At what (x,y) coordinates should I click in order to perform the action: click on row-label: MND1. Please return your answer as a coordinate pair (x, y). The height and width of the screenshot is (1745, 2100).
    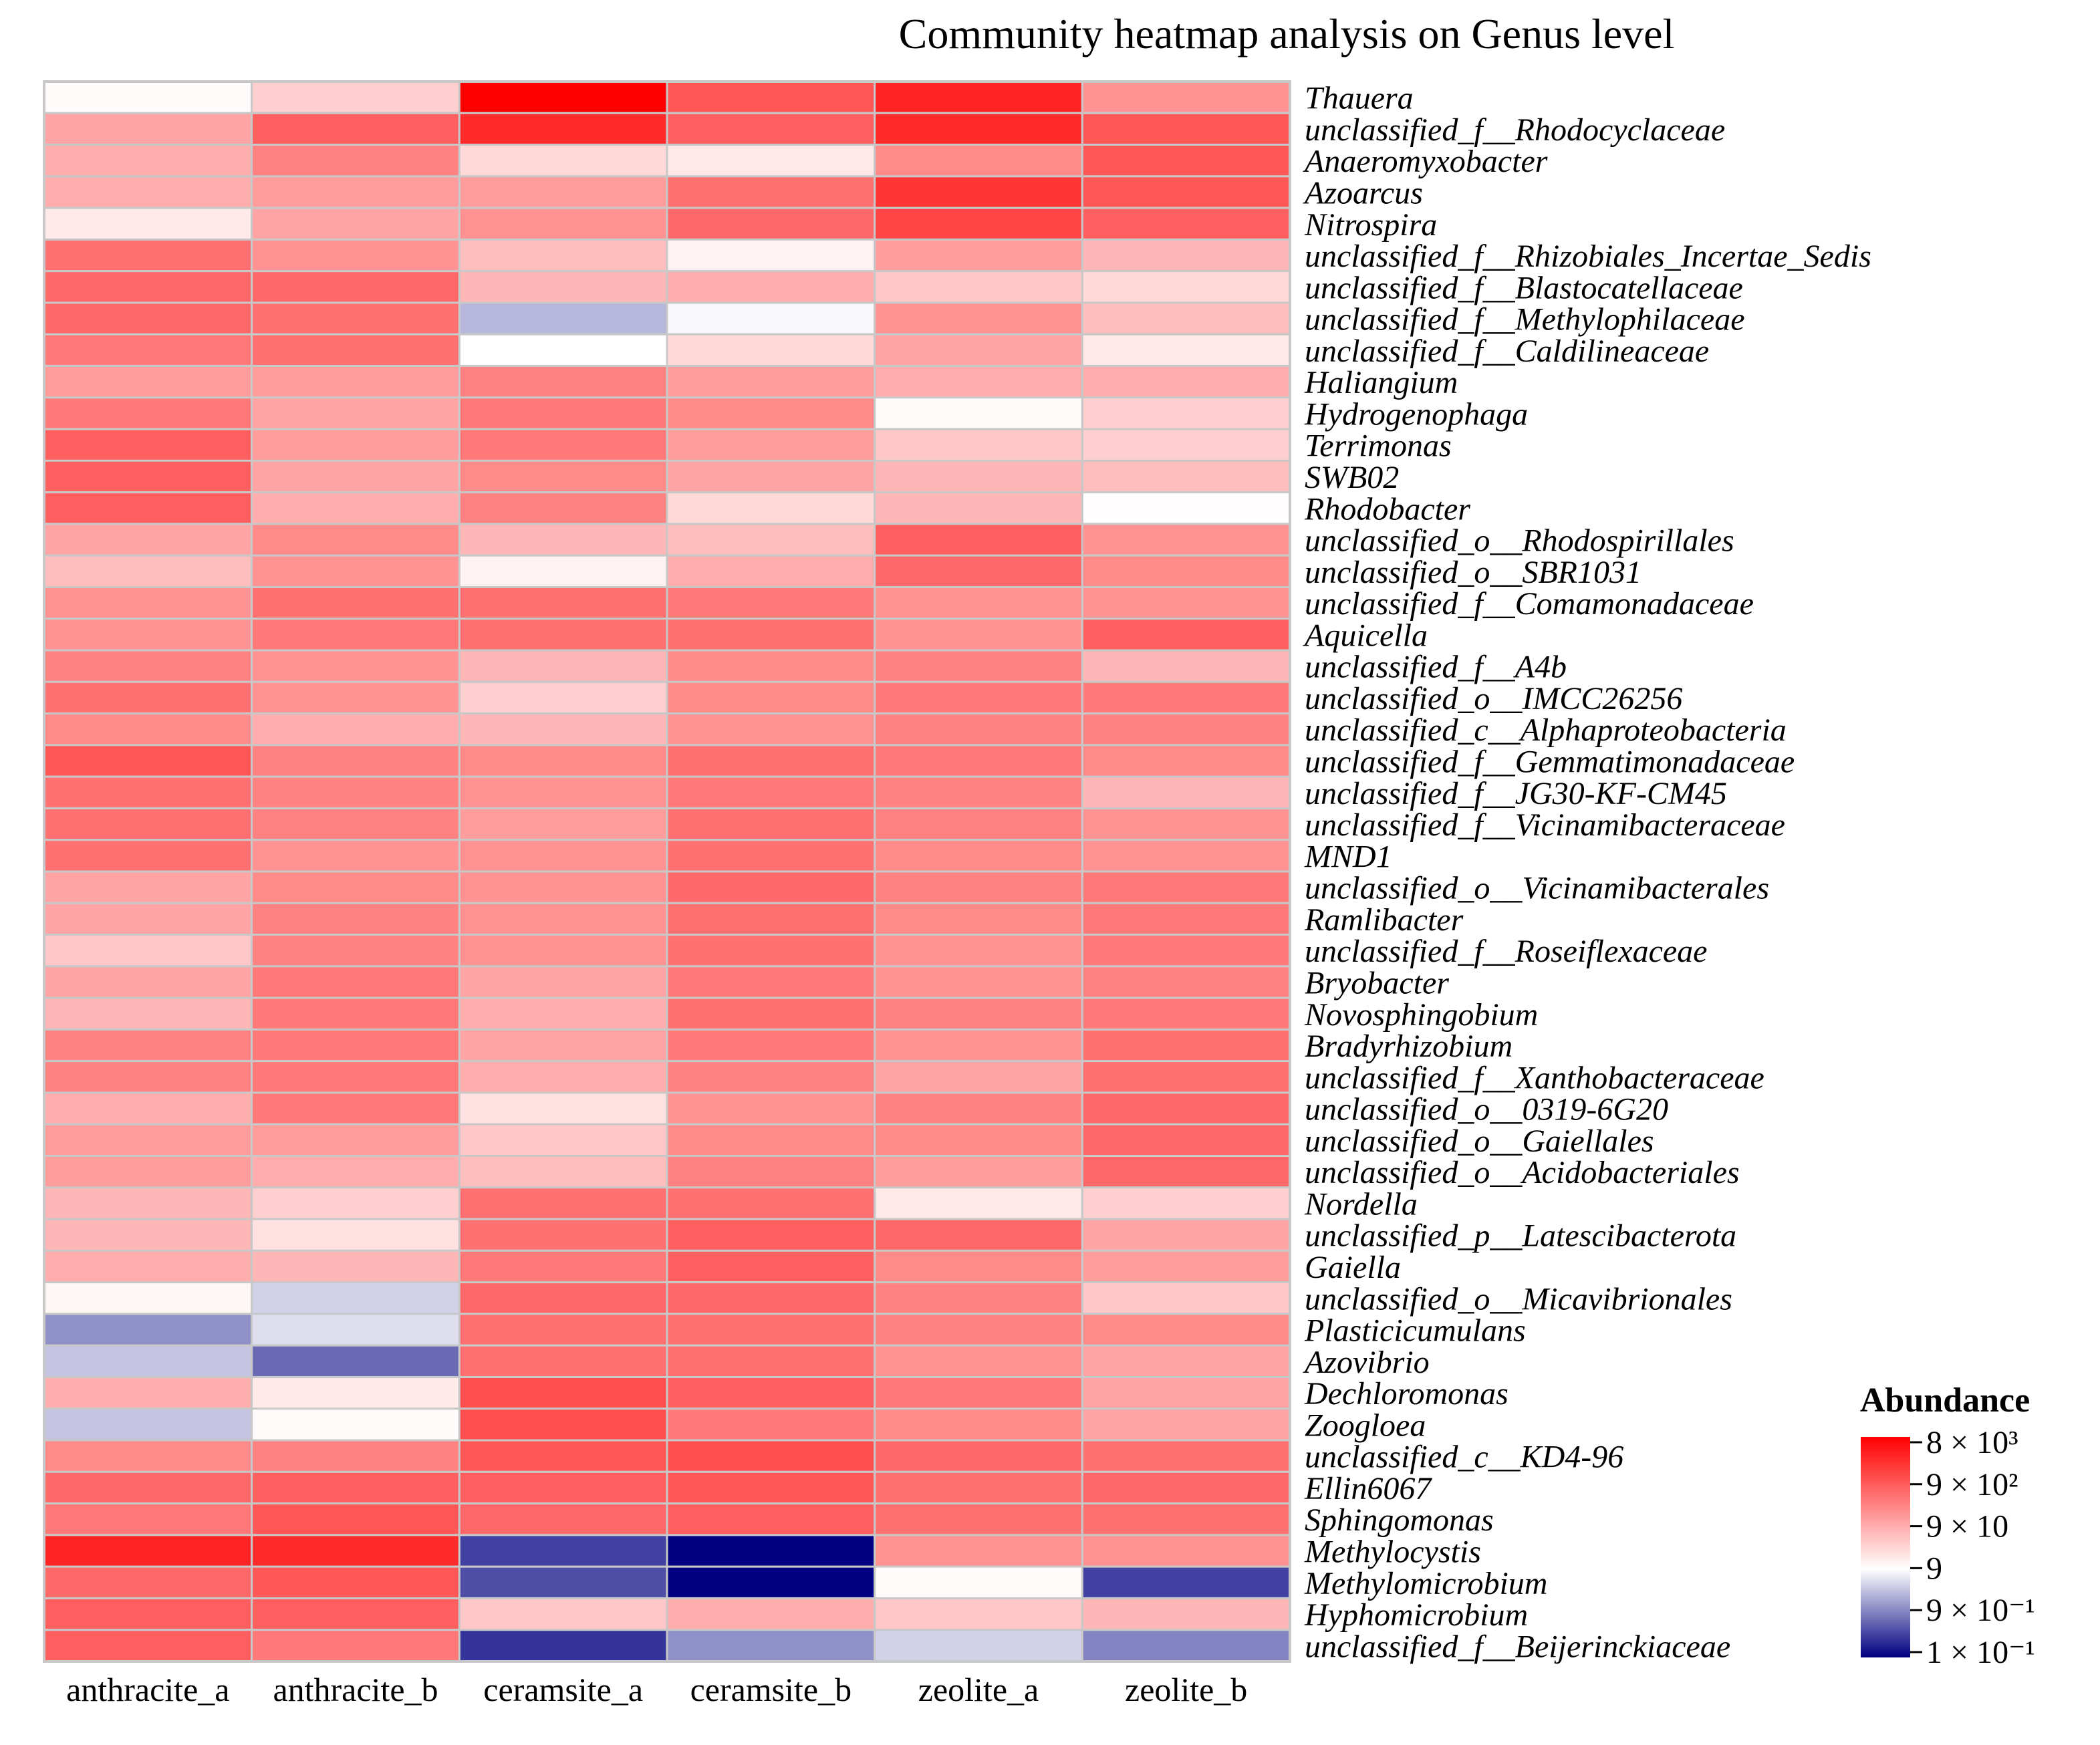
    Looking at the image, I should click on (1348, 856).